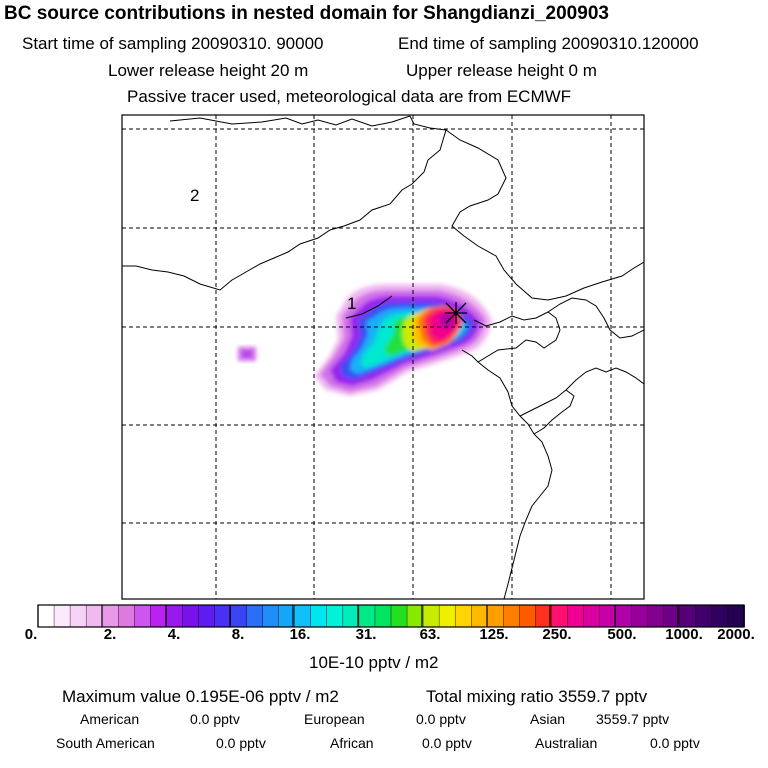  Describe the element at coordinates (208, 70) in the screenshot. I see `lower-release-label: Lower release height 20 m` at that location.